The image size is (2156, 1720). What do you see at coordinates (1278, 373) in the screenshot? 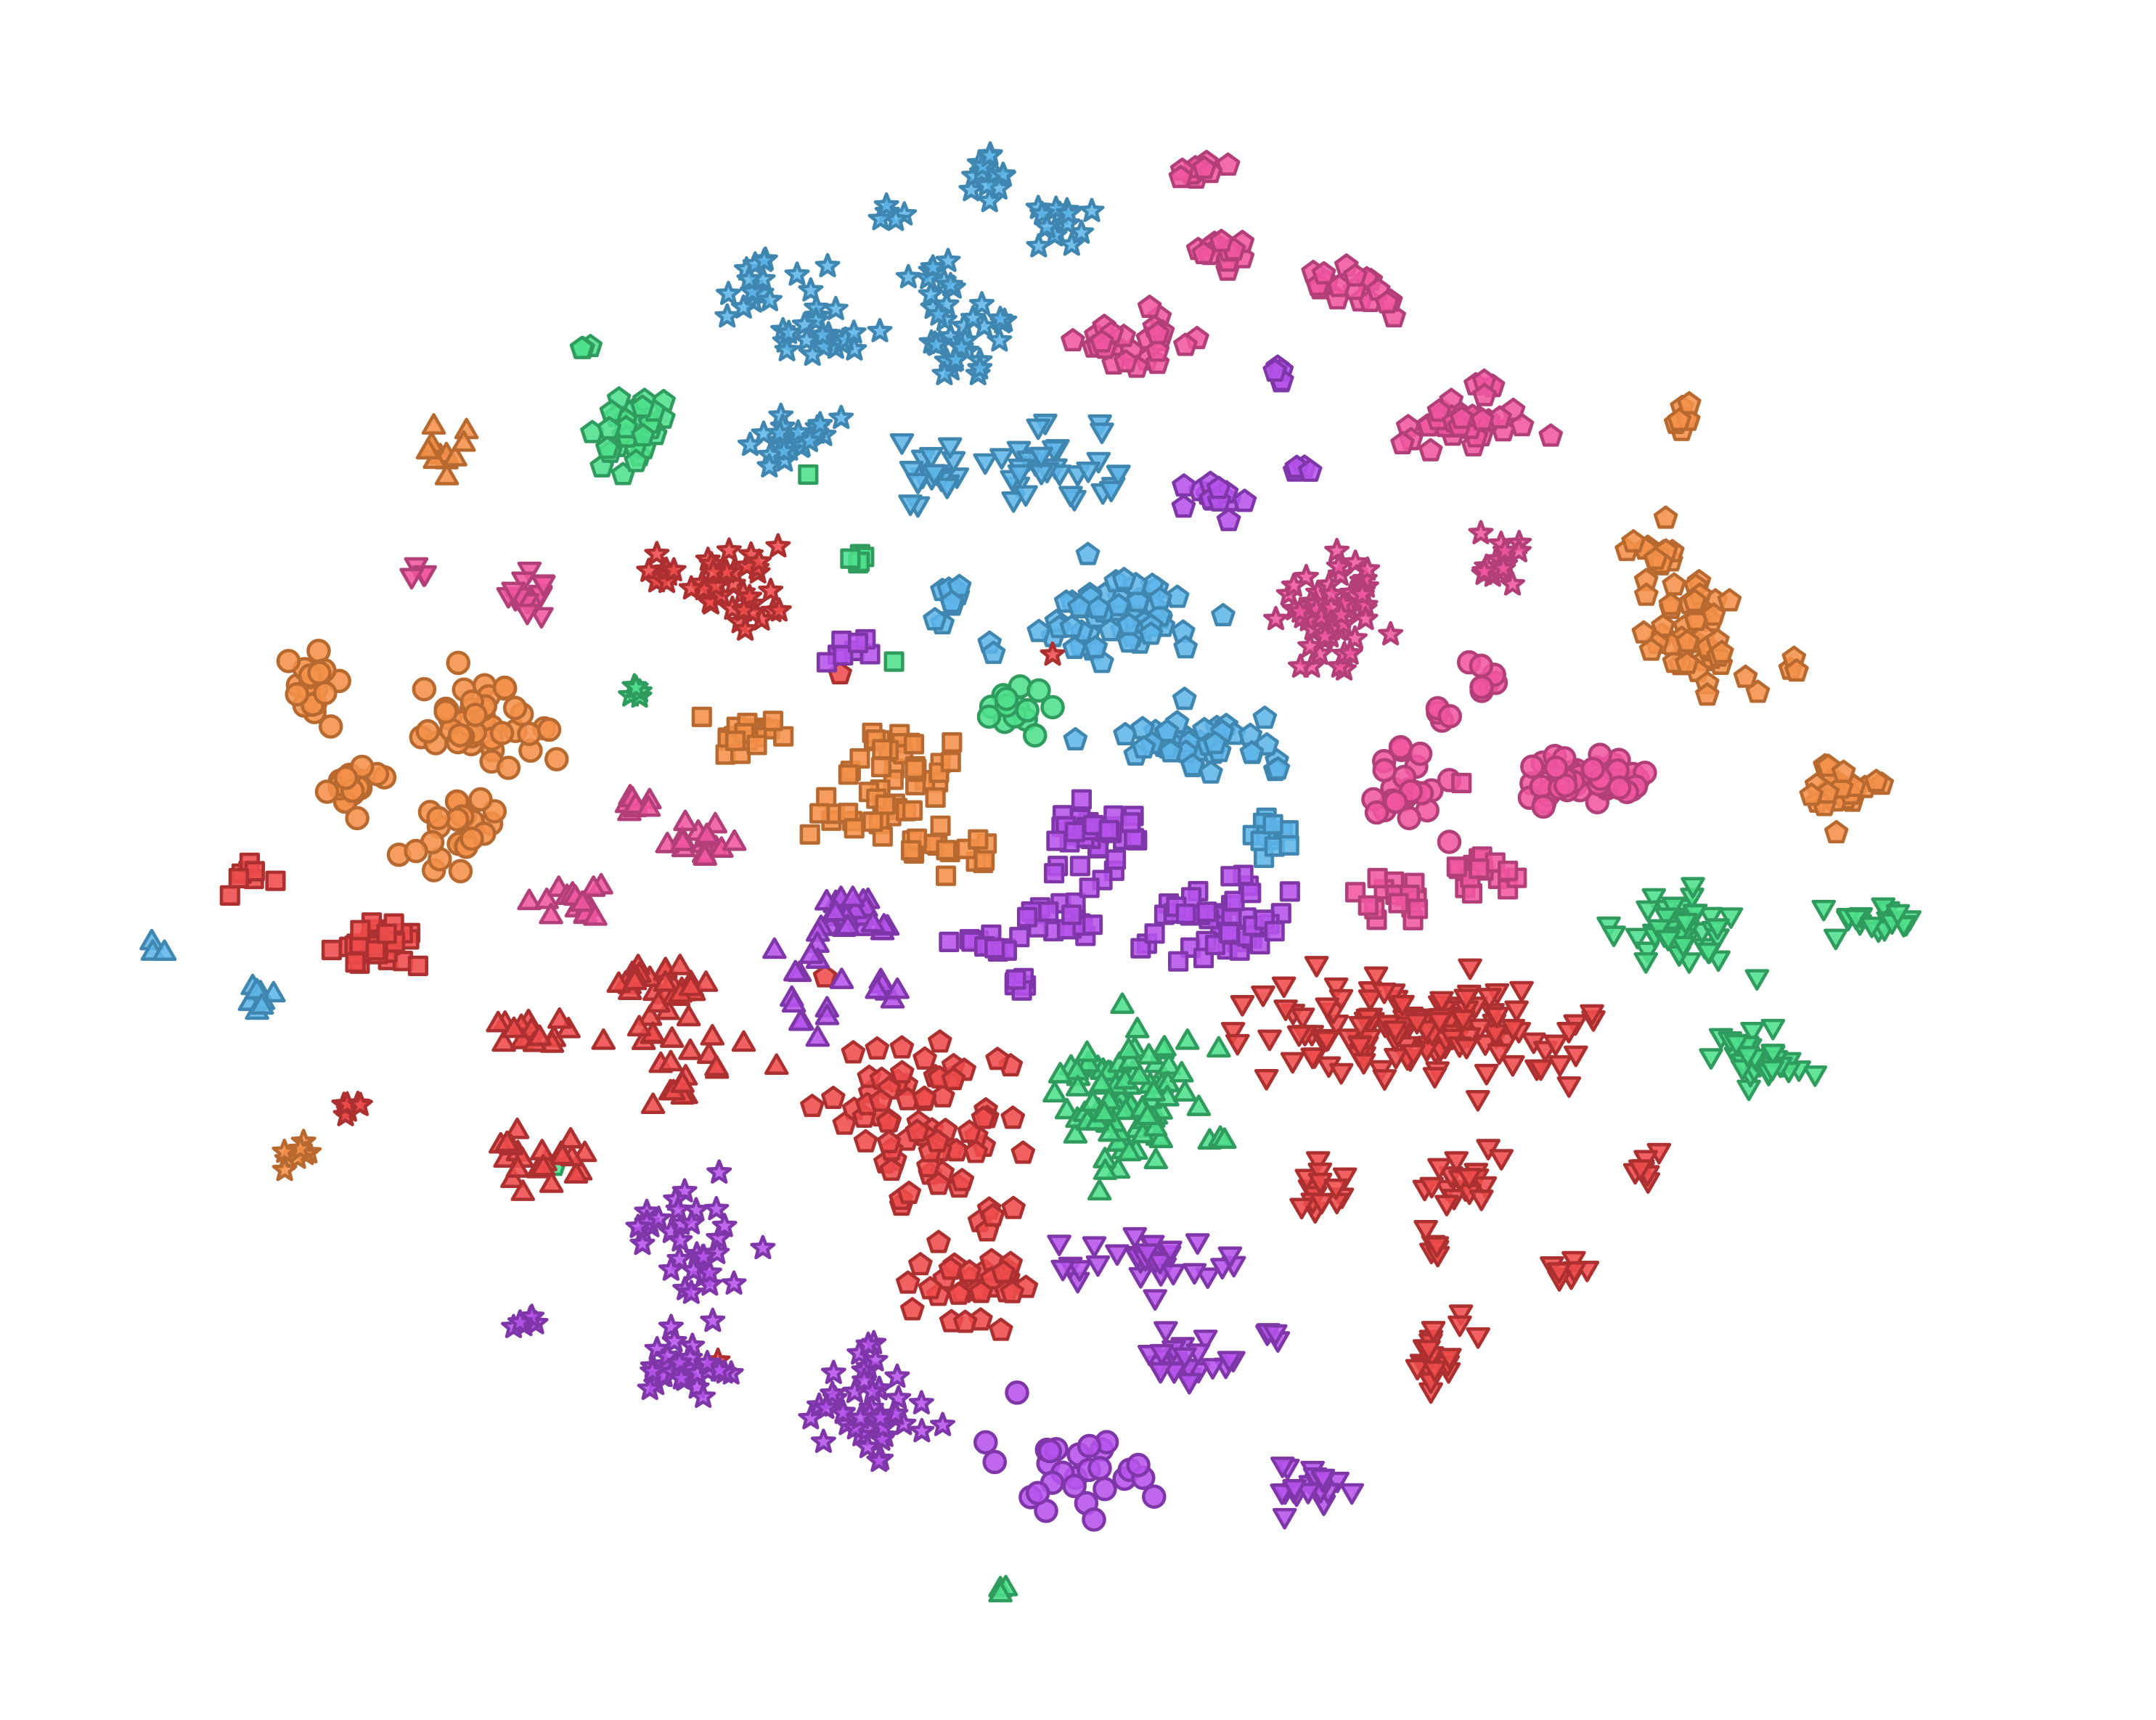
I see `cluster-purple-pentagon` at bounding box center [1278, 373].